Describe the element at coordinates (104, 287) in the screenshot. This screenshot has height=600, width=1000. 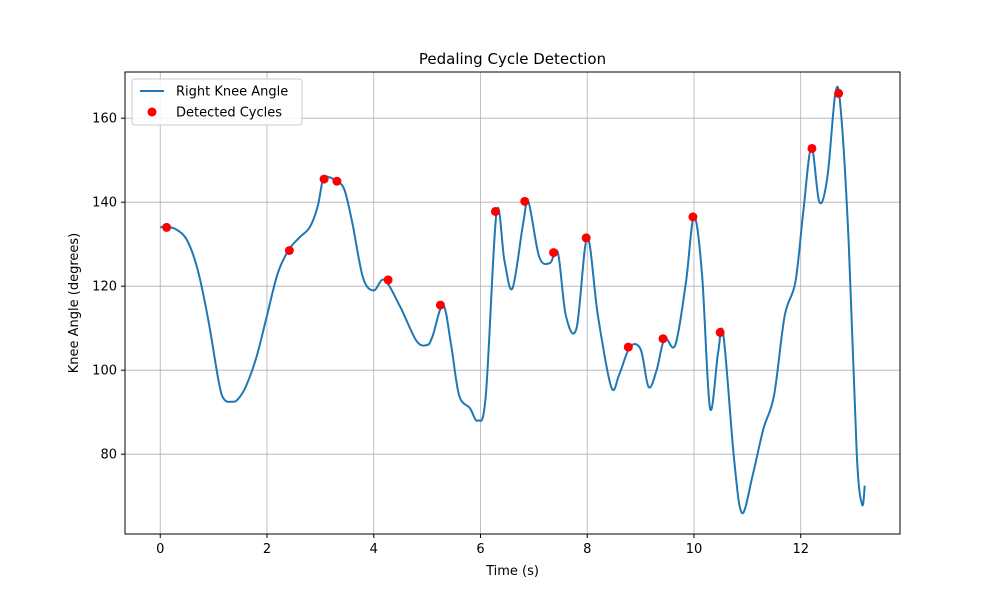
I see `y-tick-label: 120` at that location.